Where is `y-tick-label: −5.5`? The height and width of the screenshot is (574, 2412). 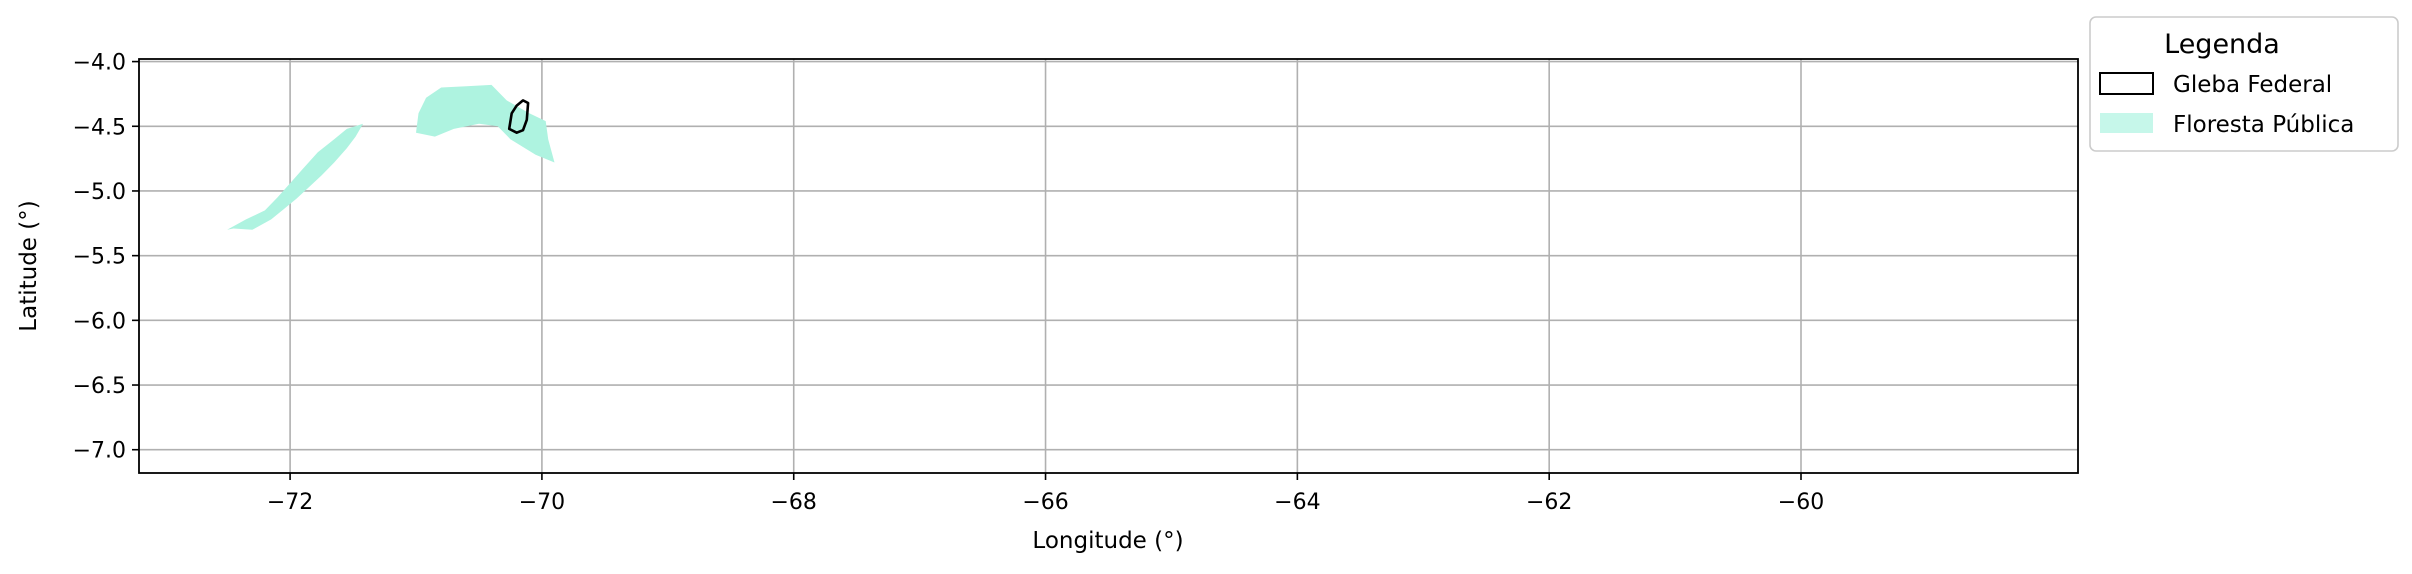 y-tick-label: −5.5 is located at coordinates (99, 257).